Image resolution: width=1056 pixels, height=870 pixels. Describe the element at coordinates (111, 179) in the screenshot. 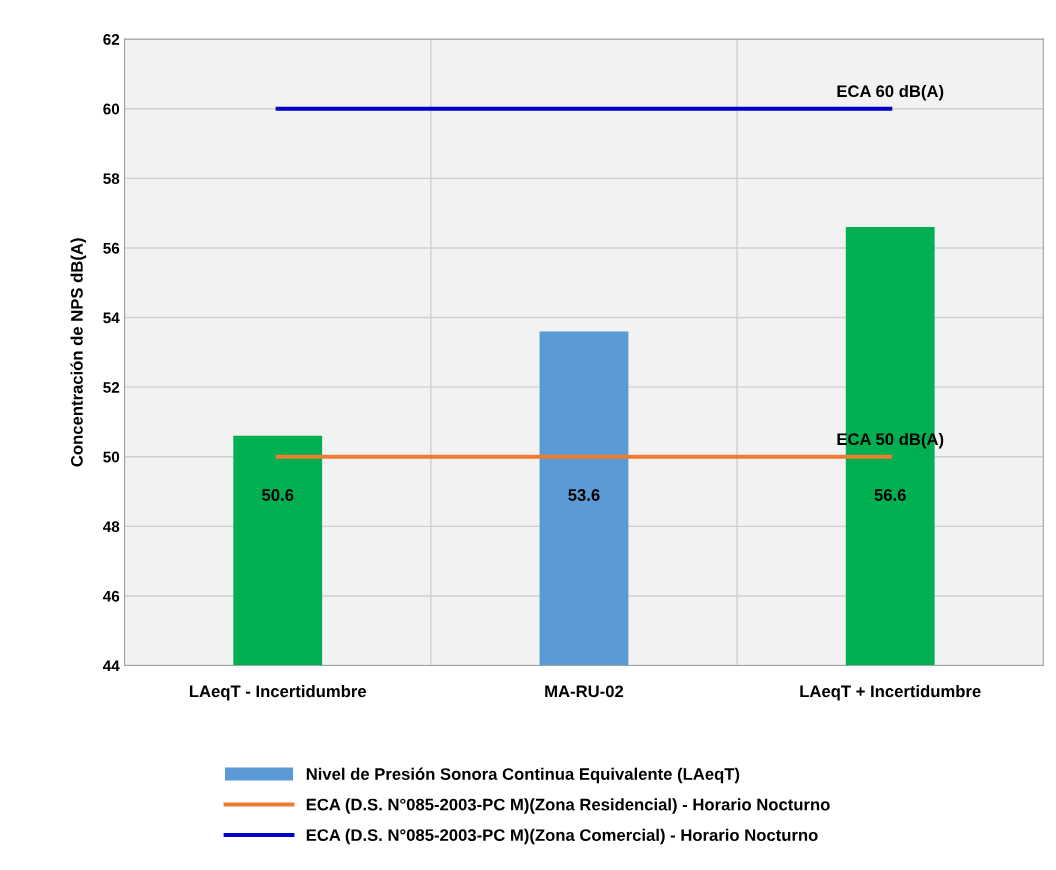

I see `y-tick-label: 58` at that location.